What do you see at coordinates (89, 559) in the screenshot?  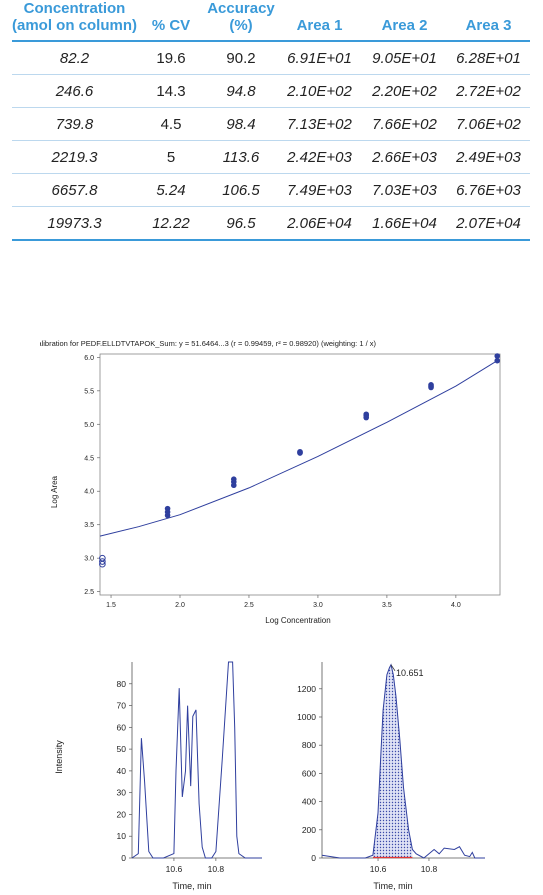 I see `y-tick-label: 3.0` at bounding box center [89, 559].